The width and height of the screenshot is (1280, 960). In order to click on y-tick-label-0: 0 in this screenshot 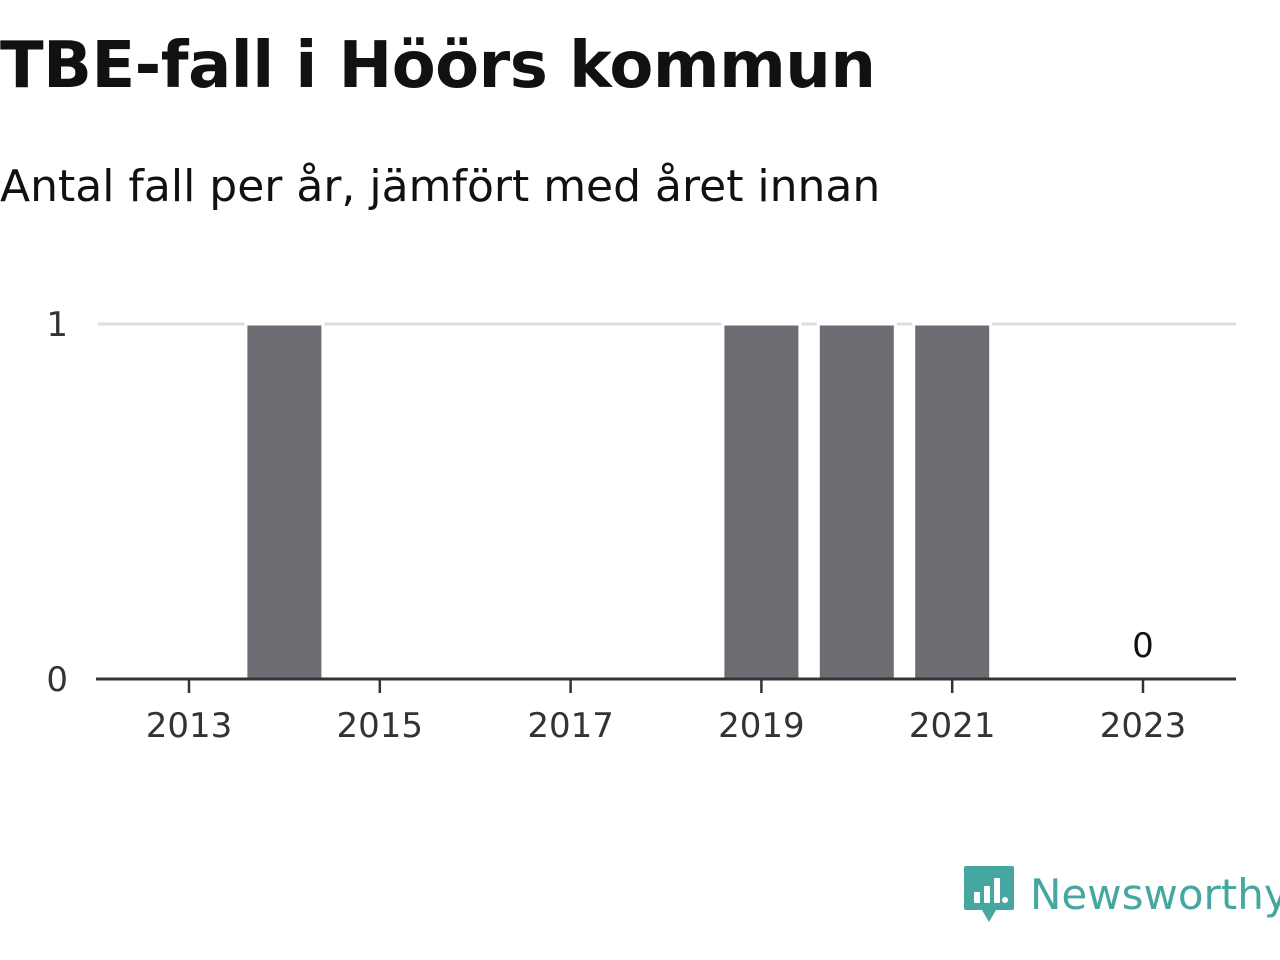, I will do `click(57, 680)`.